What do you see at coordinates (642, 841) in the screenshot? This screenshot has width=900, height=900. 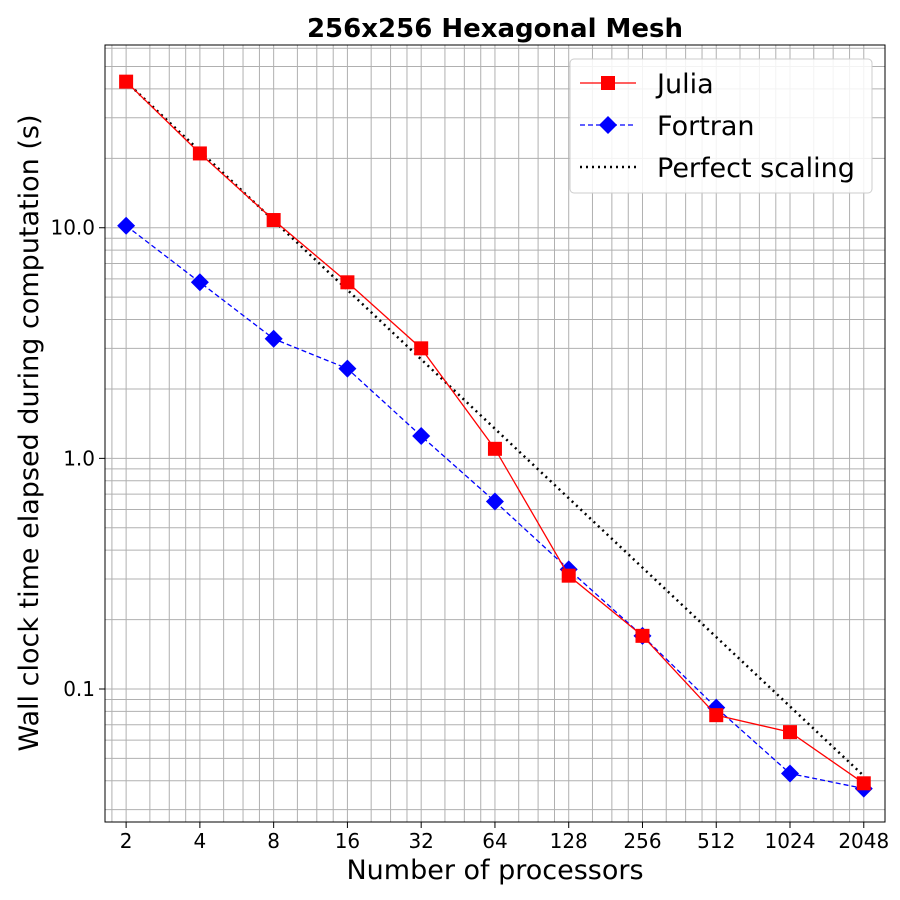 I see `x-tick-label: 256` at bounding box center [642, 841].